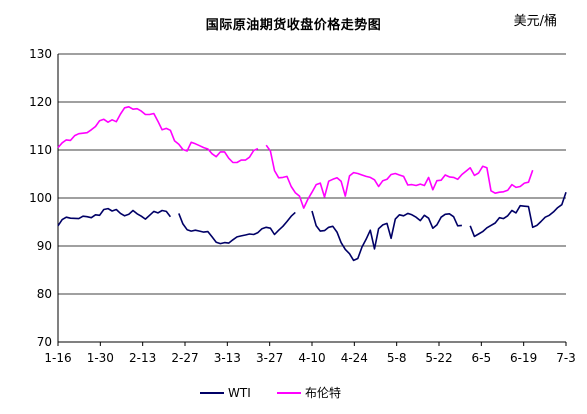  I want to click on legend: WTI 布伦特, so click(270, 392).